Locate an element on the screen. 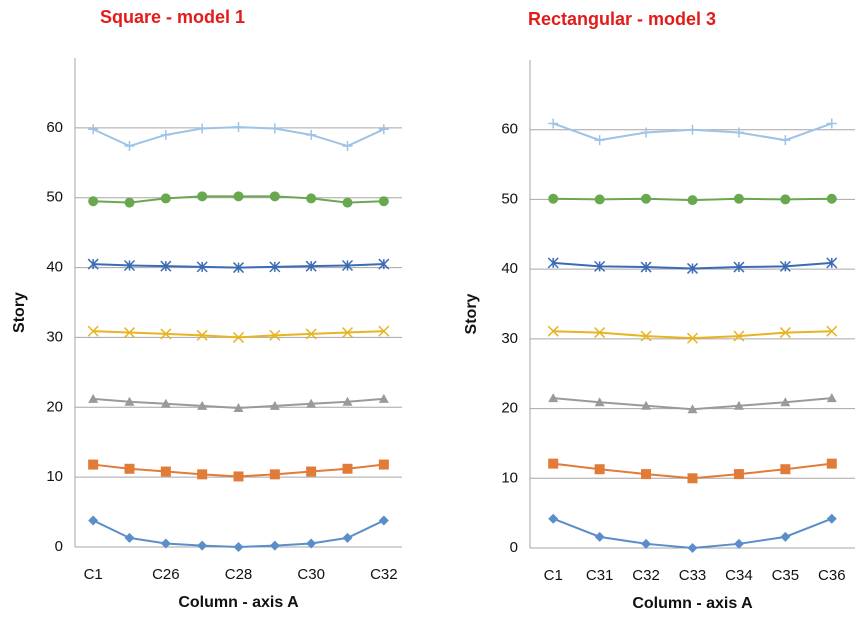 The width and height of the screenshot is (858, 618). chart-title: Rectangular - model 3 is located at coordinates (622, 19).